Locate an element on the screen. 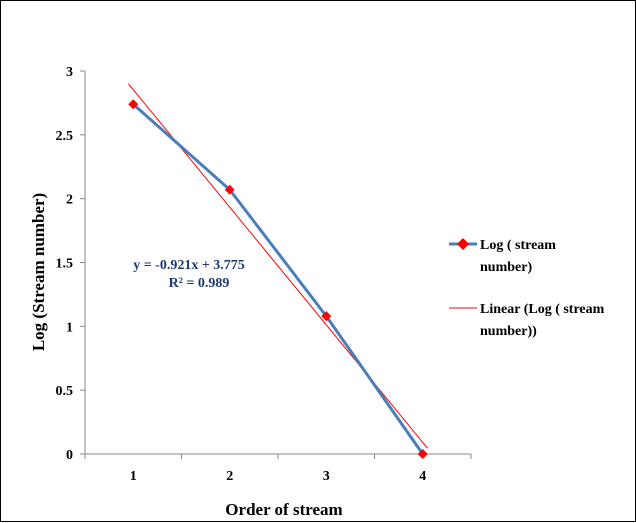 The width and height of the screenshot is (636, 523). trendline-r-squared: R² = 0.989 is located at coordinates (199, 283).